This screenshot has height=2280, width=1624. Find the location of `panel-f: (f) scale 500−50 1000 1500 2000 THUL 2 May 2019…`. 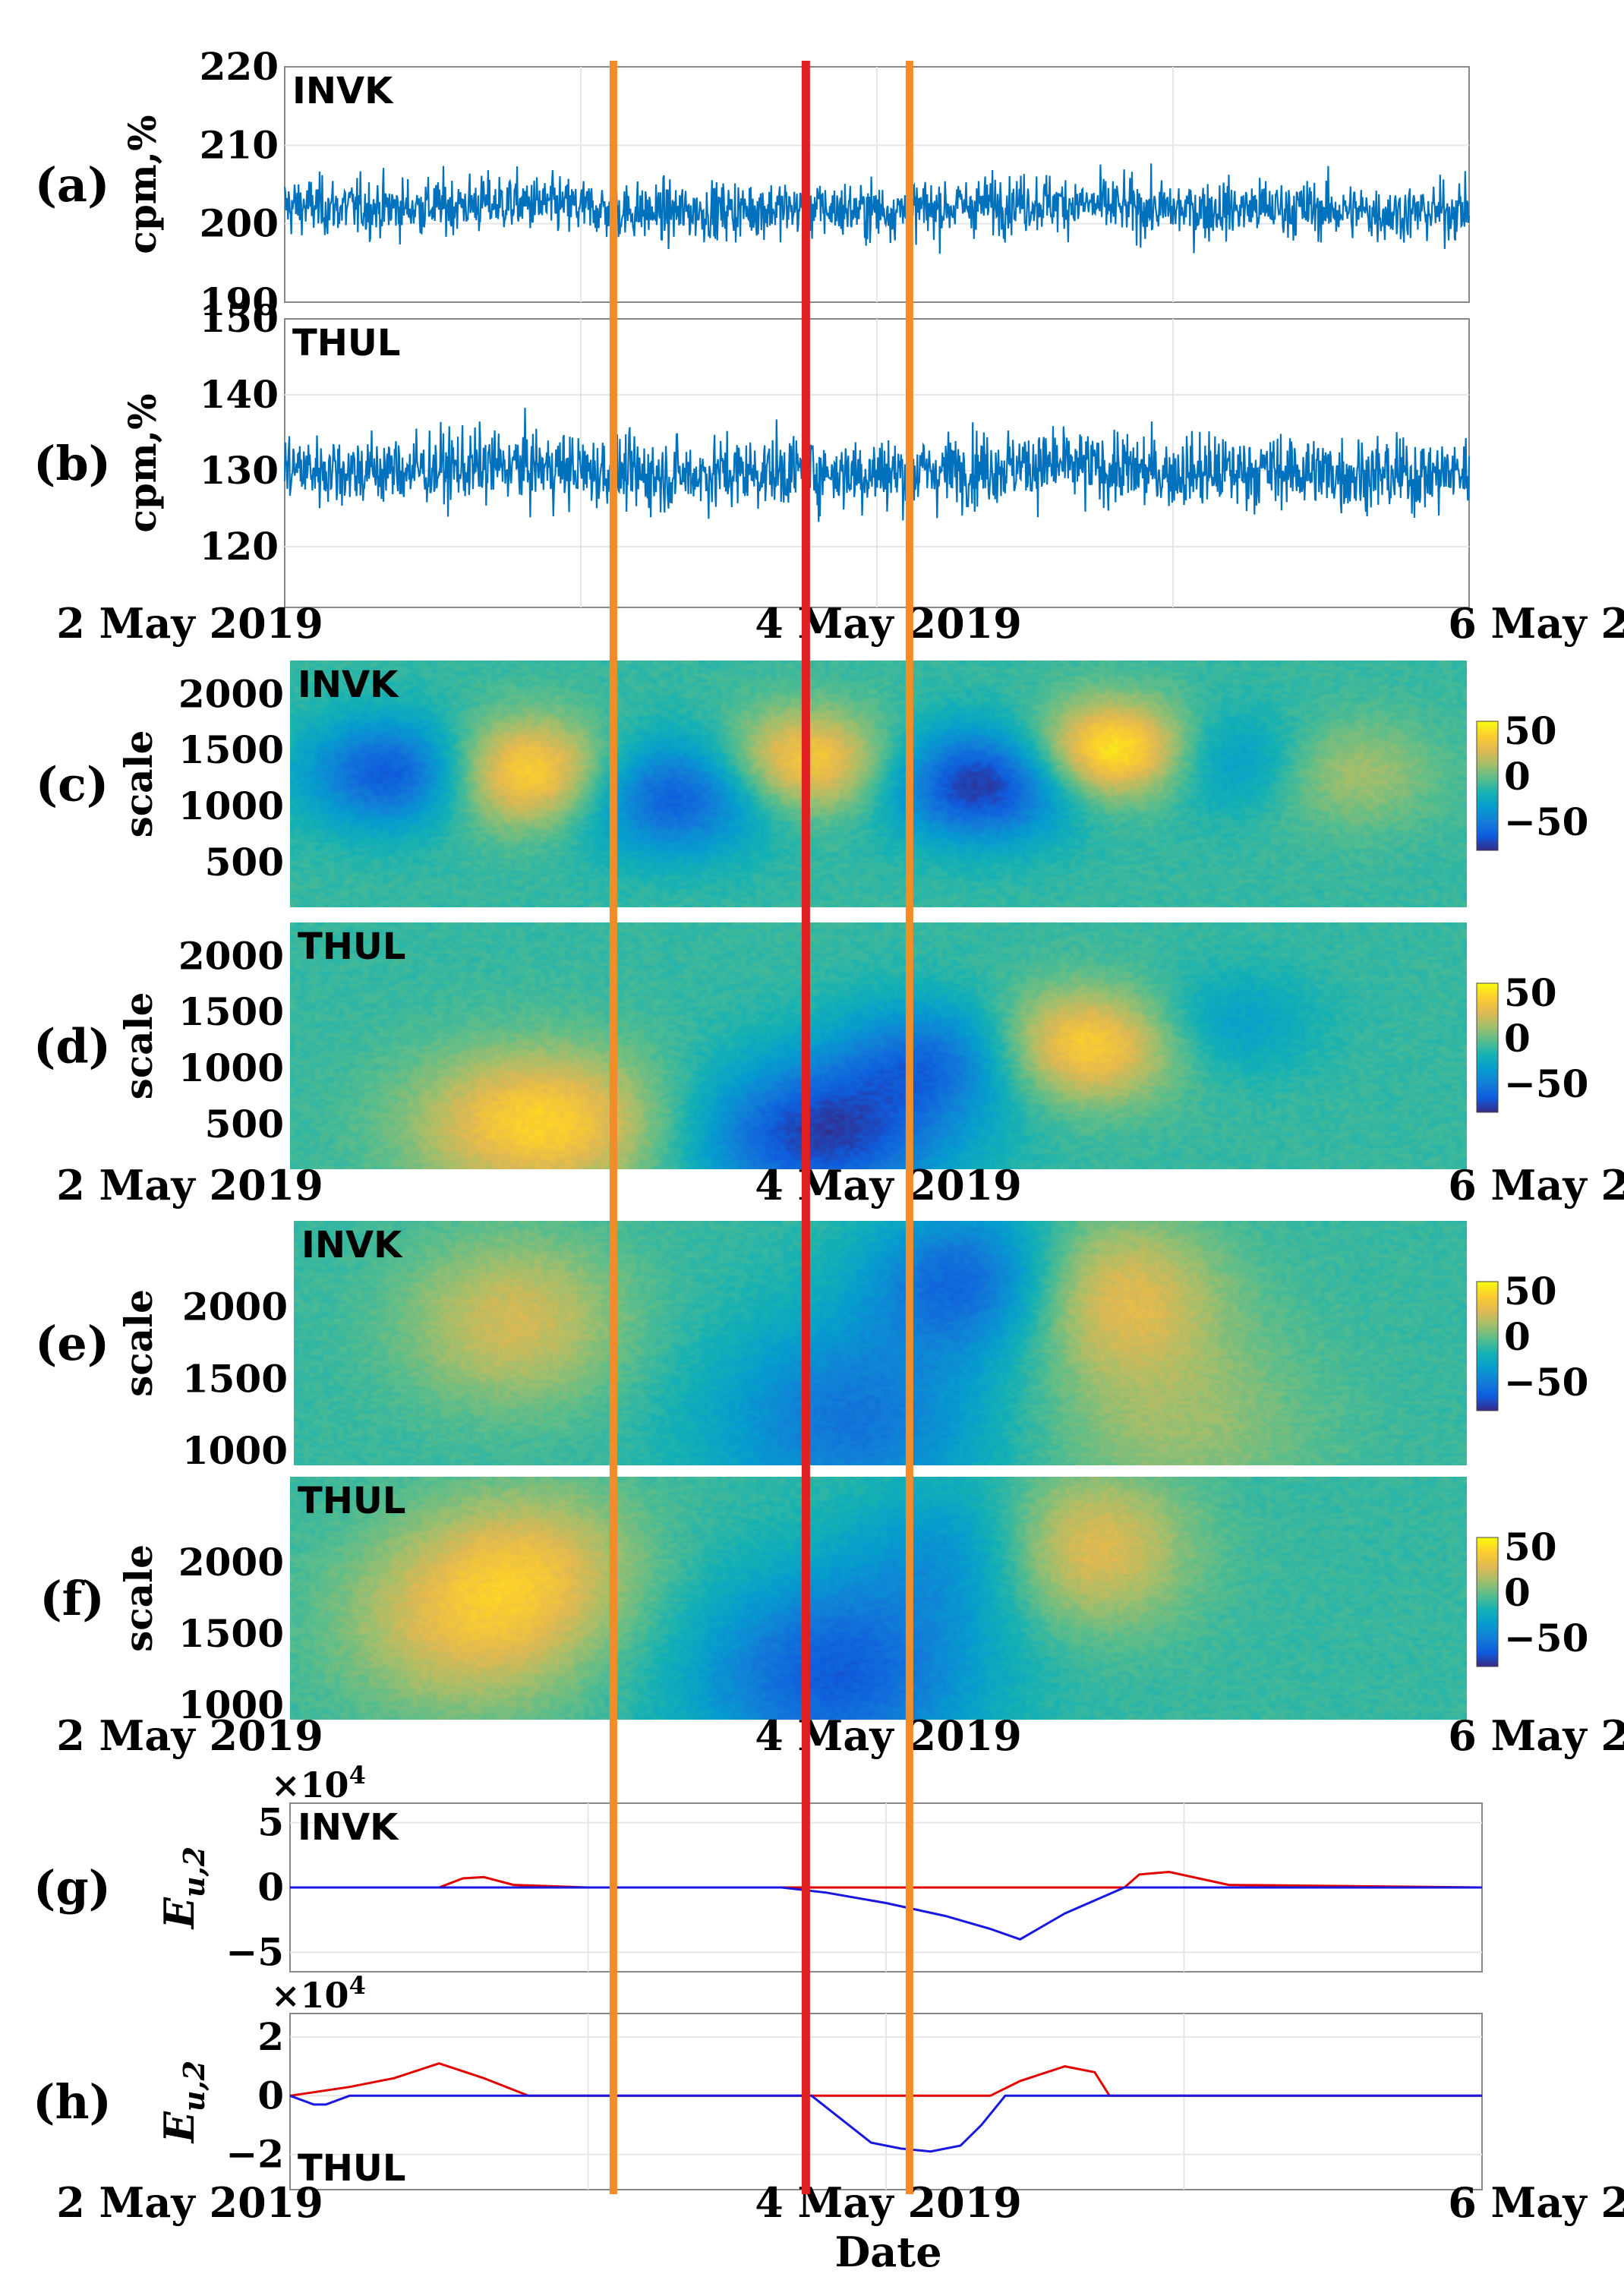

panel-f: (f) scale 500−50 1000 1500 2000 THUL 2 May 2019… is located at coordinates (831, 1619).